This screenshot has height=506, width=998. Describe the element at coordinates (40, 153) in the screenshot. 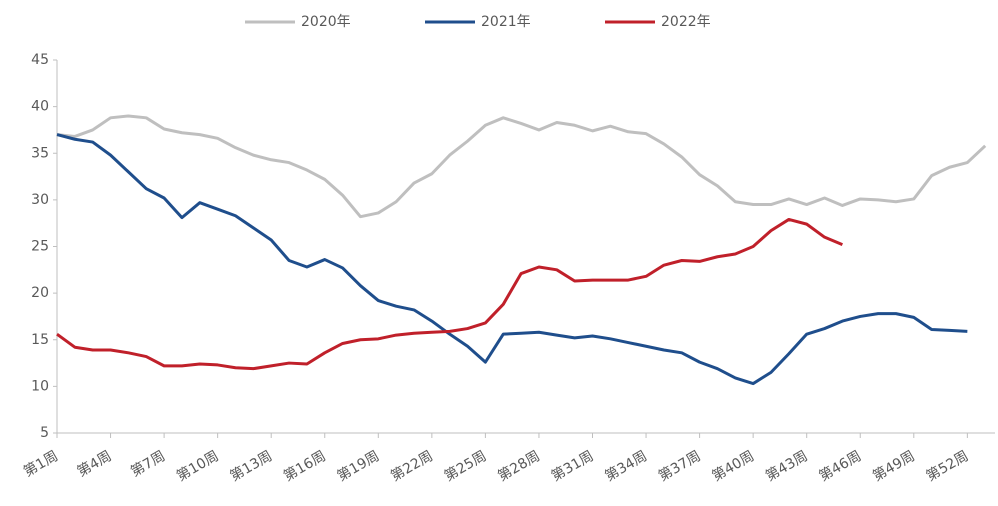

I see `y-tick-label: 35` at that location.